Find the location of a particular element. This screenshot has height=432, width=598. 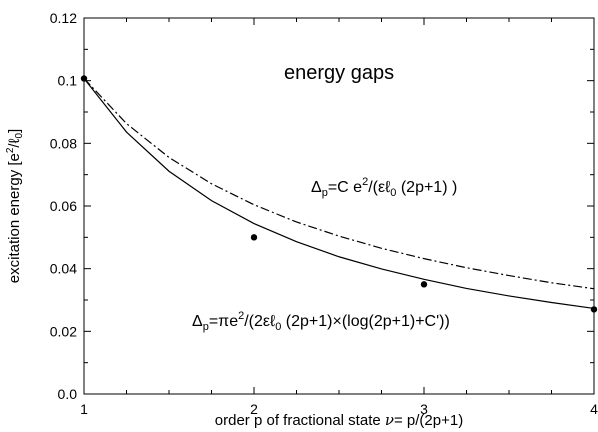

formula-2-c: (2p+1)×(log(2p+1)+C')) is located at coordinates (365, 321).